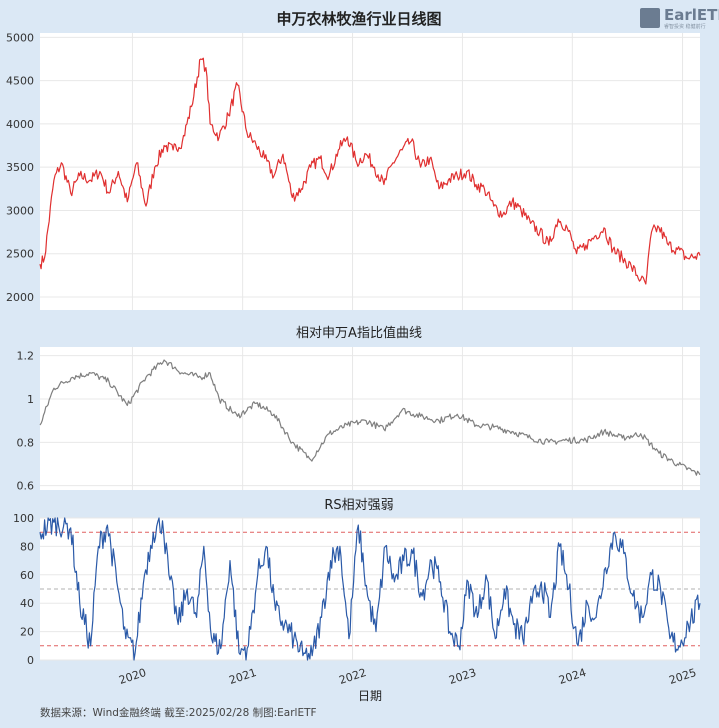 This screenshot has width=719, height=728. Describe the element at coordinates (27, 546) in the screenshot. I see `y-tick-label: 80` at that location.